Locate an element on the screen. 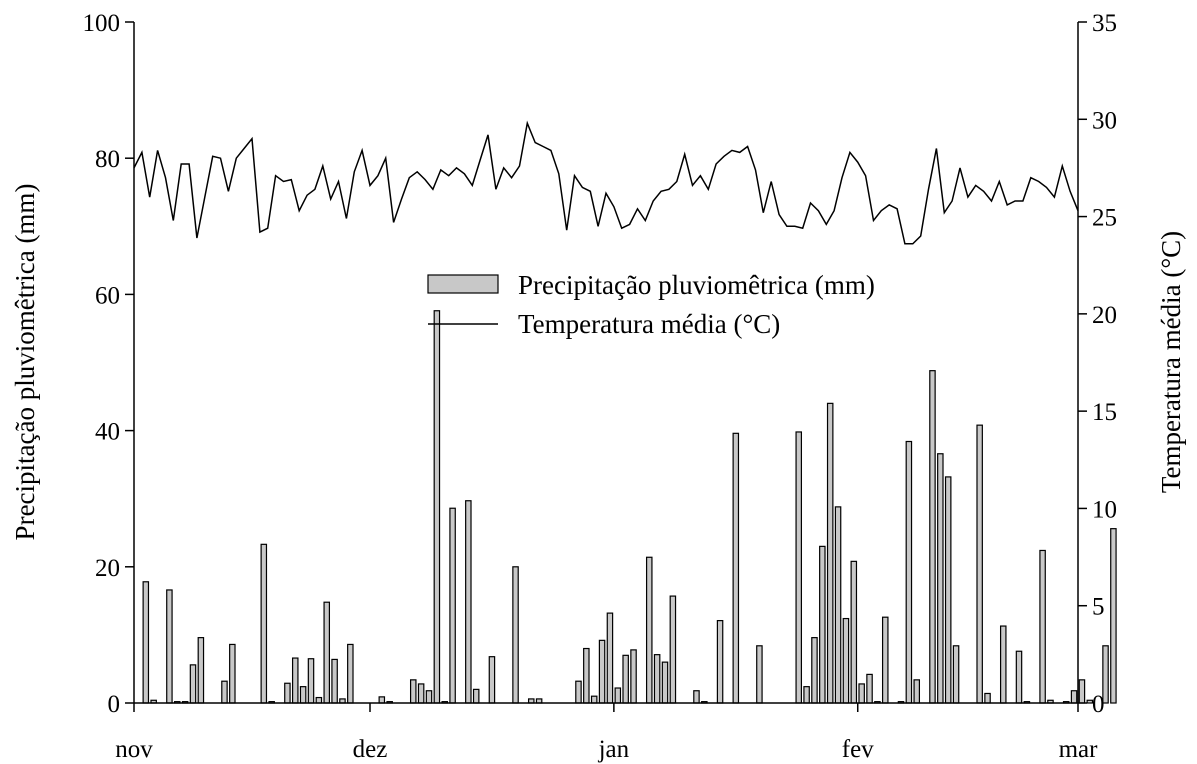 Image resolution: width=1197 pixels, height=764 pixels. x-axis-ticks: nov dez jan fev mar is located at coordinates (606, 733).